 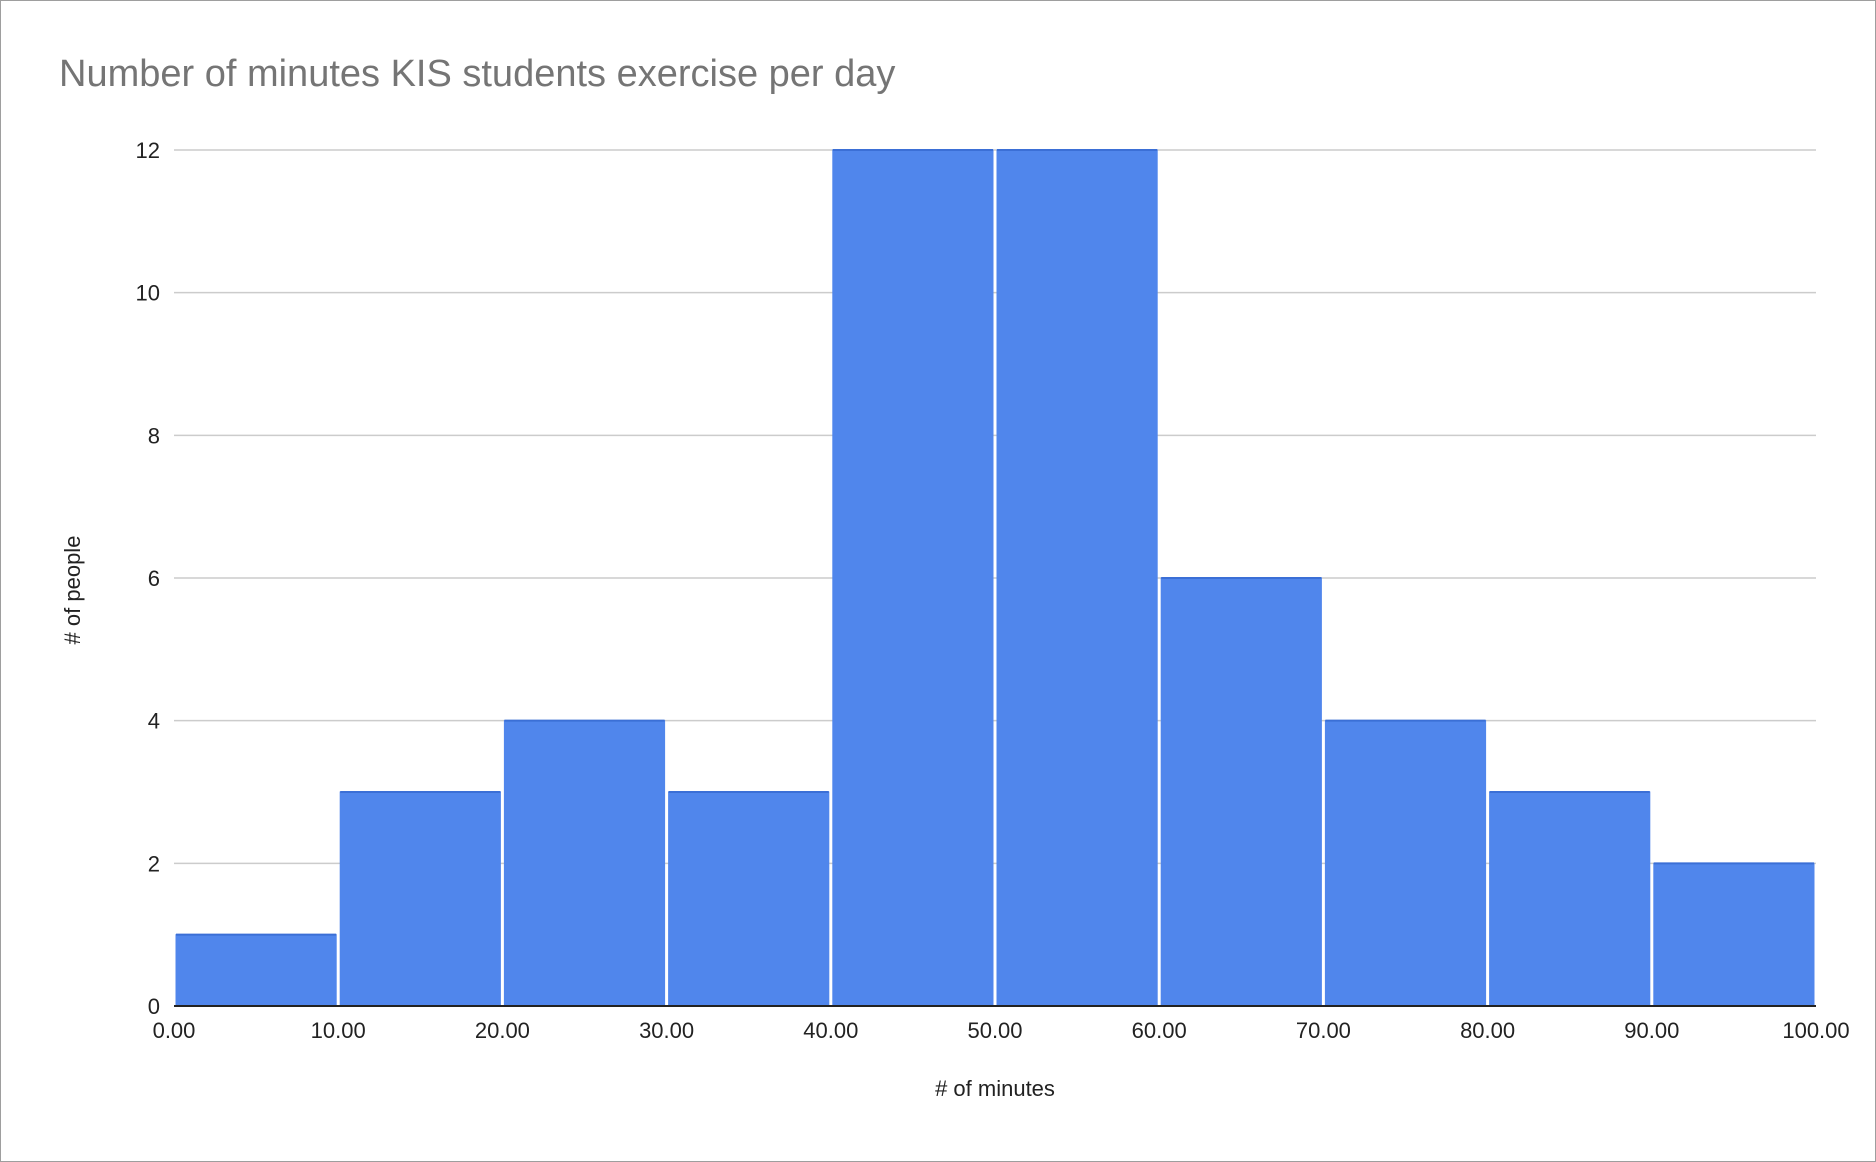 I want to click on x-tick-label-70.00: 70.00, so click(x=1323, y=1030).